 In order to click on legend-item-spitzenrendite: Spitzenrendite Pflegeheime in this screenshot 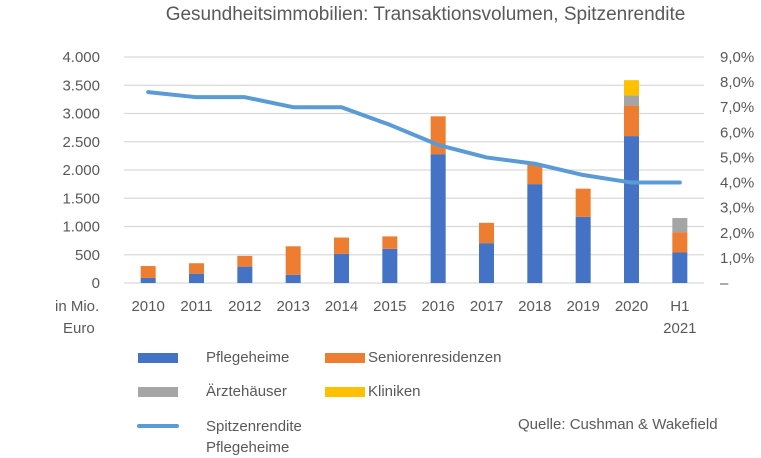, I will do `click(219, 437)`.